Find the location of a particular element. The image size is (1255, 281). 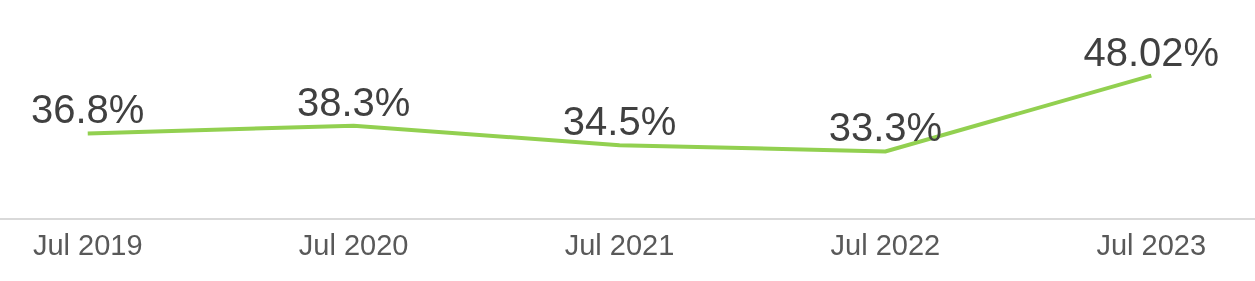

data-label: 33.3% is located at coordinates (885, 127).